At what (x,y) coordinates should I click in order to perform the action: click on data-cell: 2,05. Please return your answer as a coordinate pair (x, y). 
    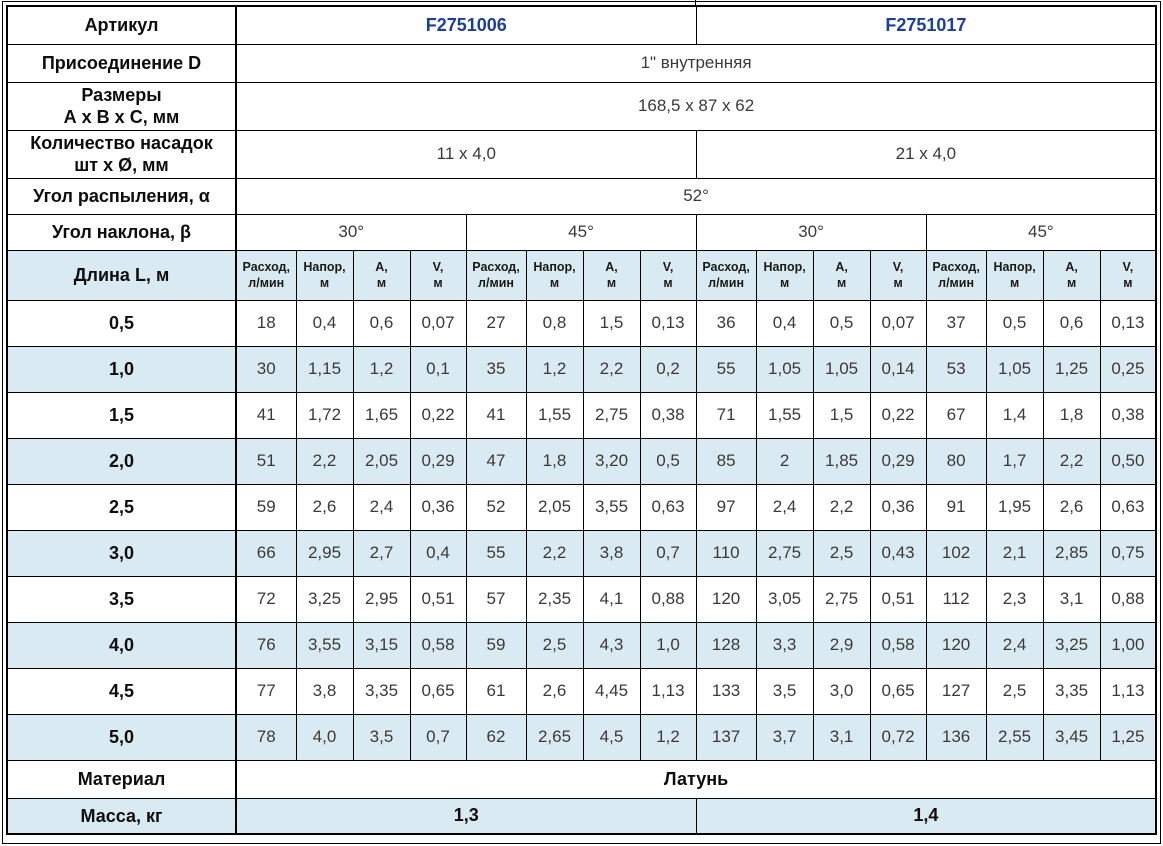
    Looking at the image, I should click on (554, 507).